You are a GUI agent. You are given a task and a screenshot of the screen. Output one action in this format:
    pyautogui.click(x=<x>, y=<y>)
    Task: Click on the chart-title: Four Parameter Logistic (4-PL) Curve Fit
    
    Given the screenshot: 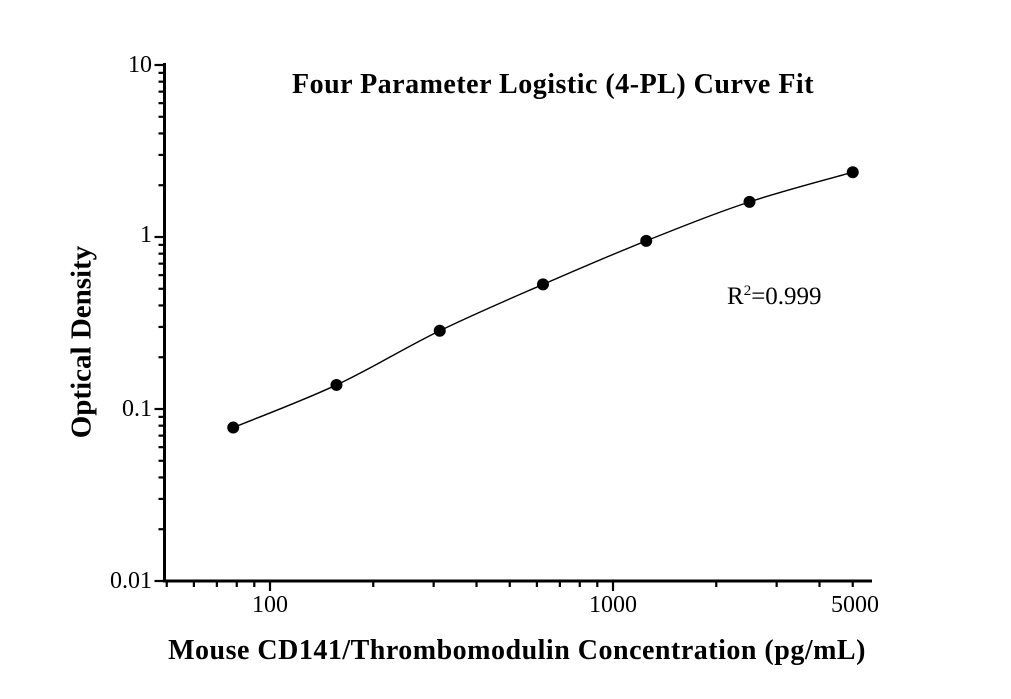 What is the action you would take?
    pyautogui.click(x=553, y=84)
    